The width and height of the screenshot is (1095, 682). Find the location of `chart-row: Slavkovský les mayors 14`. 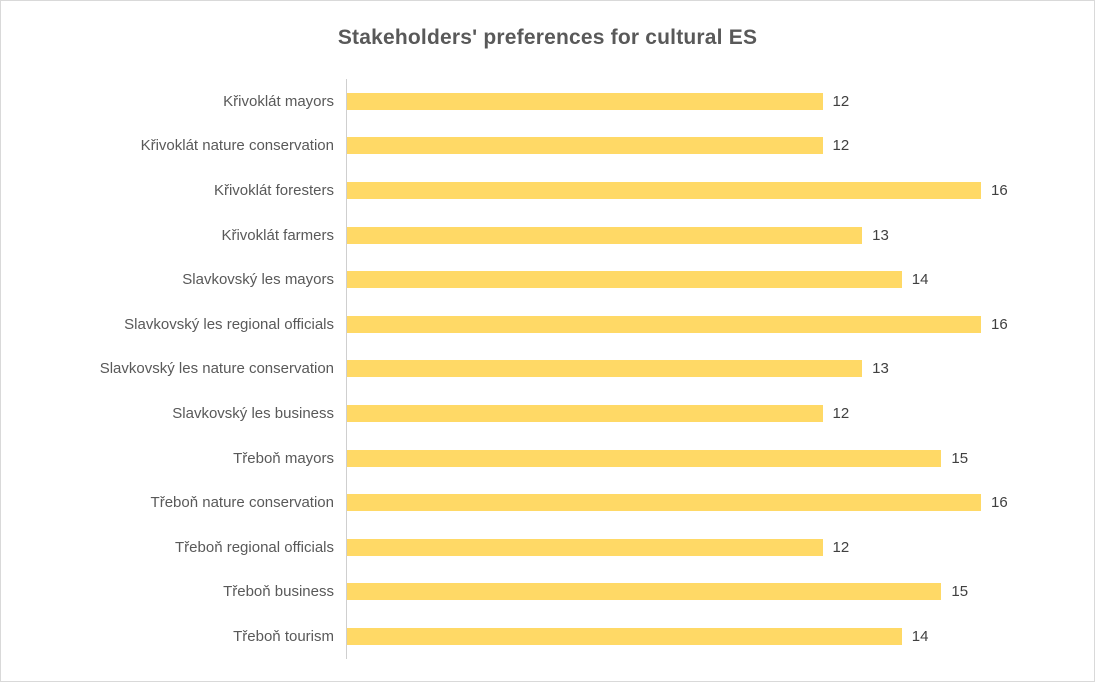

chart-row: Slavkovský les mayors 14 is located at coordinates (547, 279).